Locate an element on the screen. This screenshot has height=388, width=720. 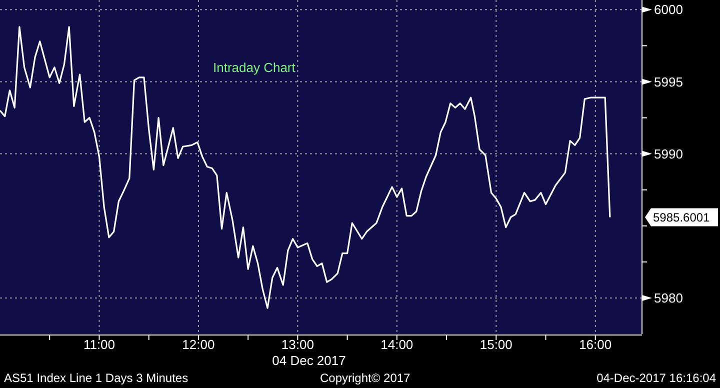
x-tick-label: 15:00 is located at coordinates (496, 344).